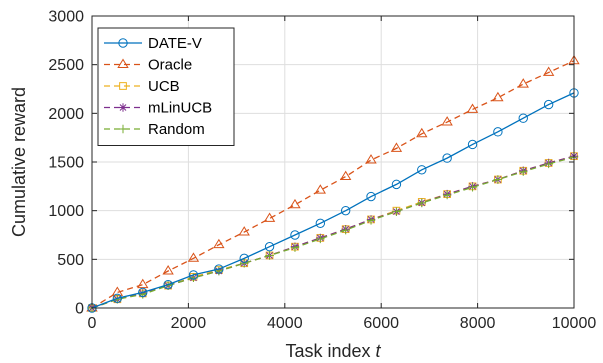 Image resolution: width=603 pixels, height=363 pixels. Describe the element at coordinates (285, 323) in the screenshot. I see `x-tick-label: 4000` at that location.